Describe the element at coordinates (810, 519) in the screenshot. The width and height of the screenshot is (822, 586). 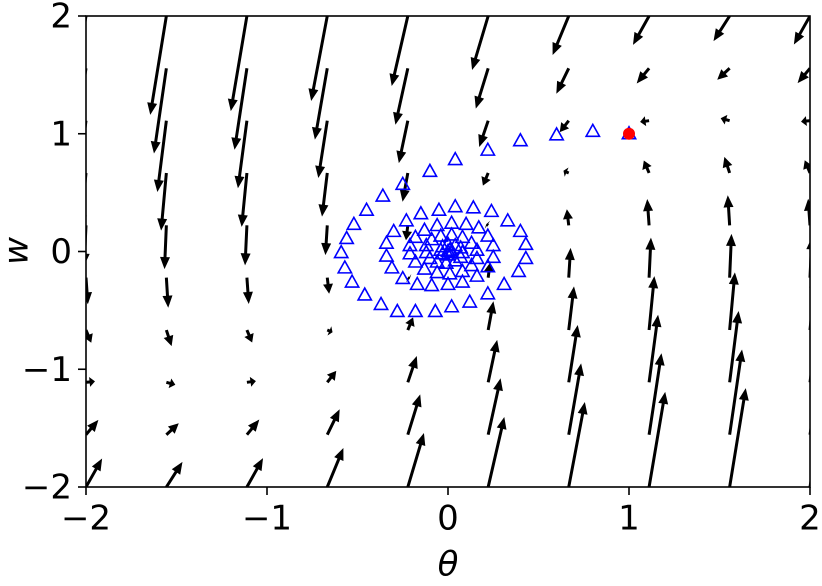
I see `x-tick-label: 2` at that location.